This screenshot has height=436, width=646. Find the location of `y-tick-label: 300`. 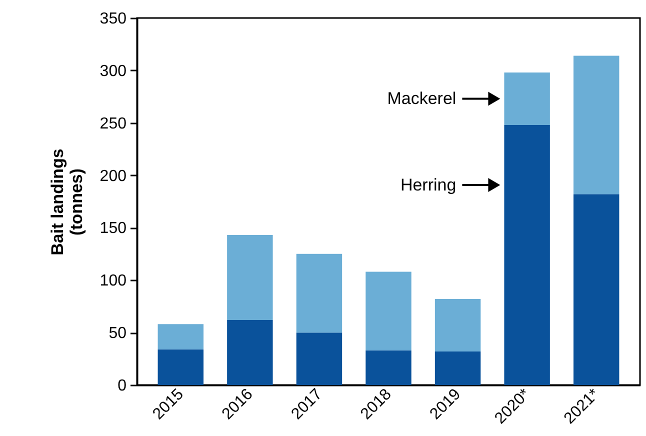

y-tick-label: 300 is located at coordinates (113, 71).